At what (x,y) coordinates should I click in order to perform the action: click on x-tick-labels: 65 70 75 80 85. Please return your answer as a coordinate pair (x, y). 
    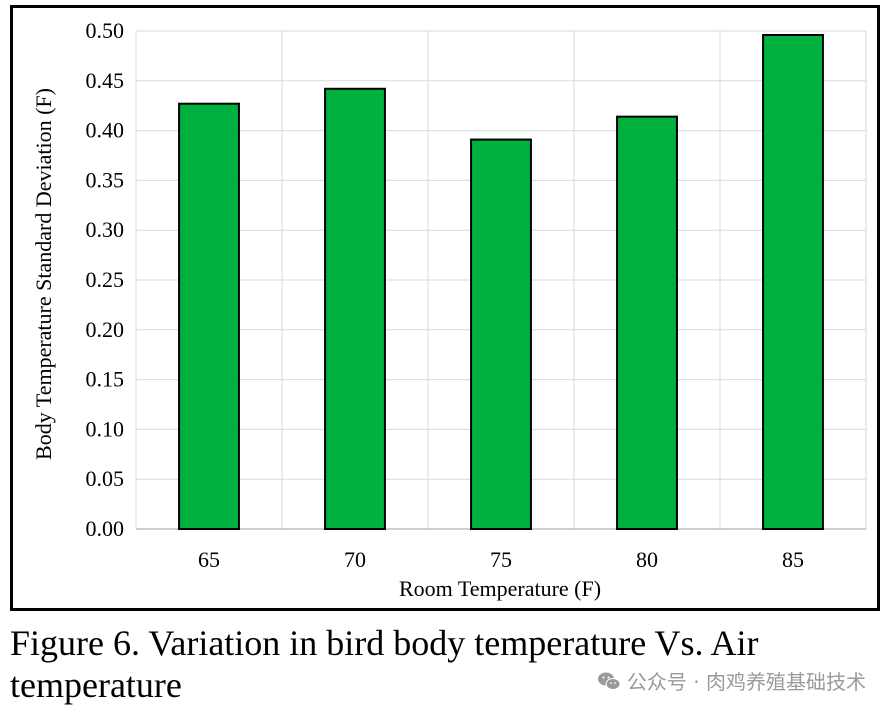
    Looking at the image, I should click on (501, 559).